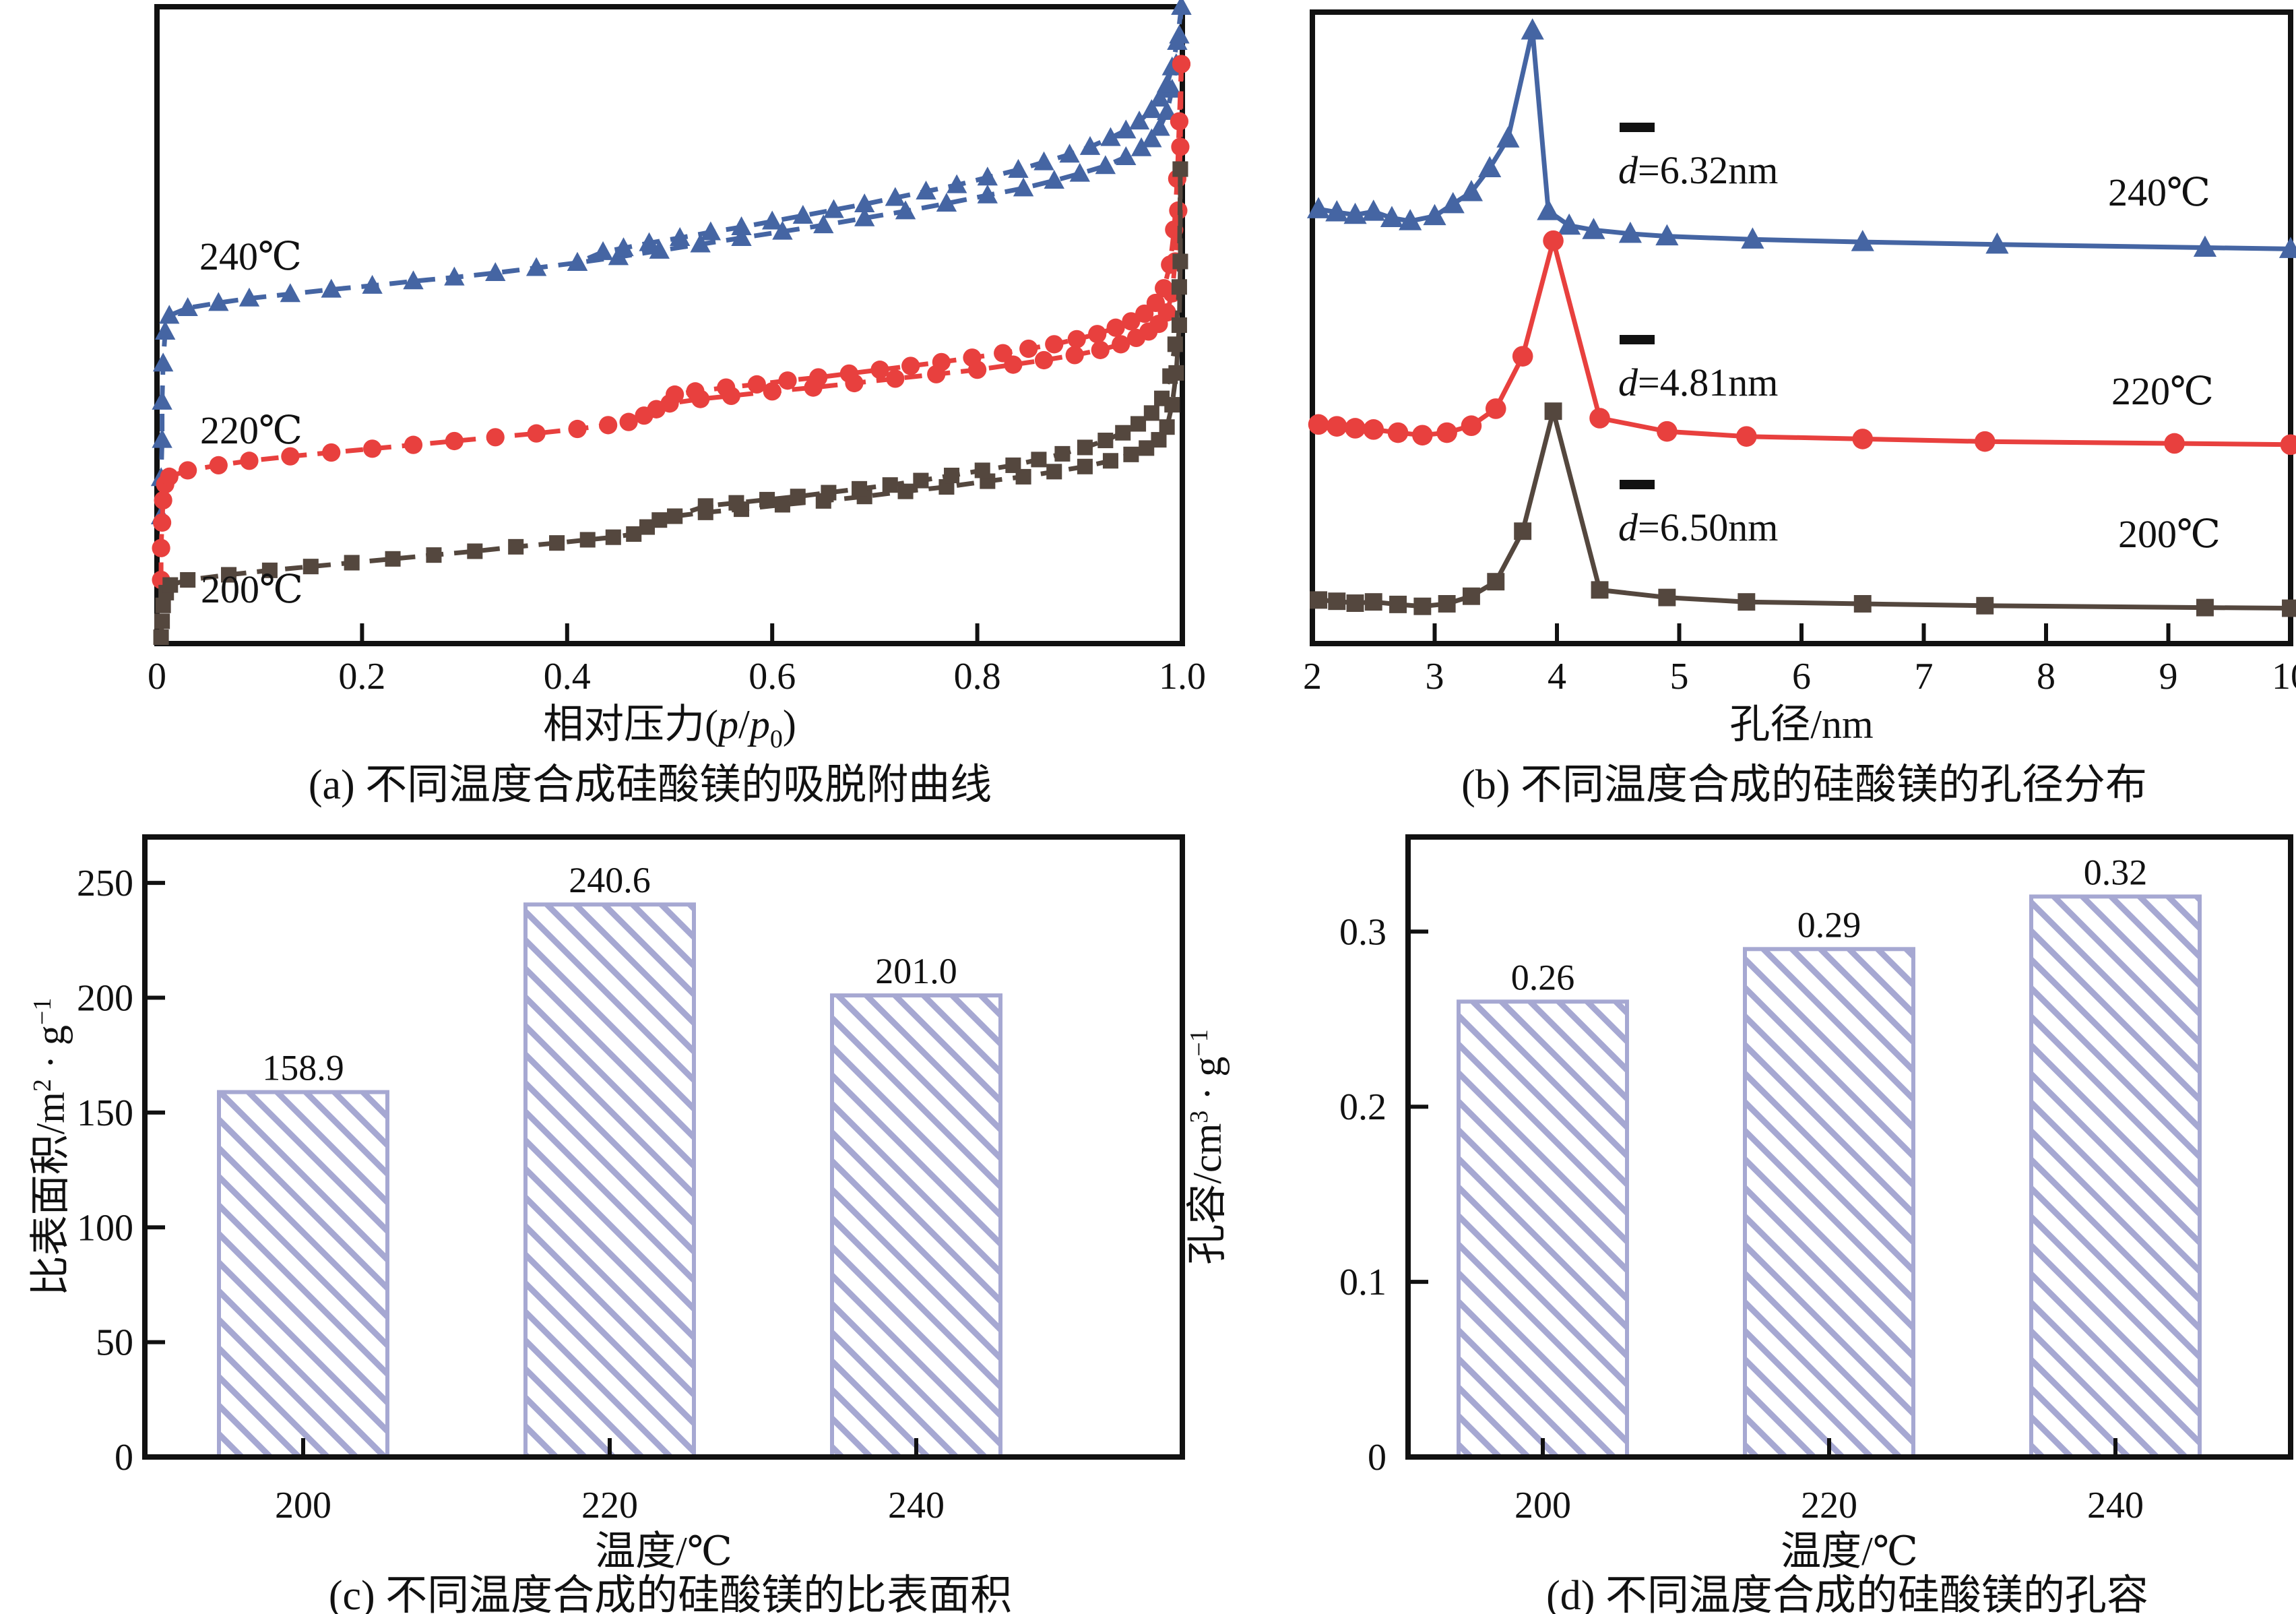 Image resolution: width=2296 pixels, height=1614 pixels. Describe the element at coordinates (1543, 977) in the screenshot. I see `d-bar-value-label: 0.26` at that location.